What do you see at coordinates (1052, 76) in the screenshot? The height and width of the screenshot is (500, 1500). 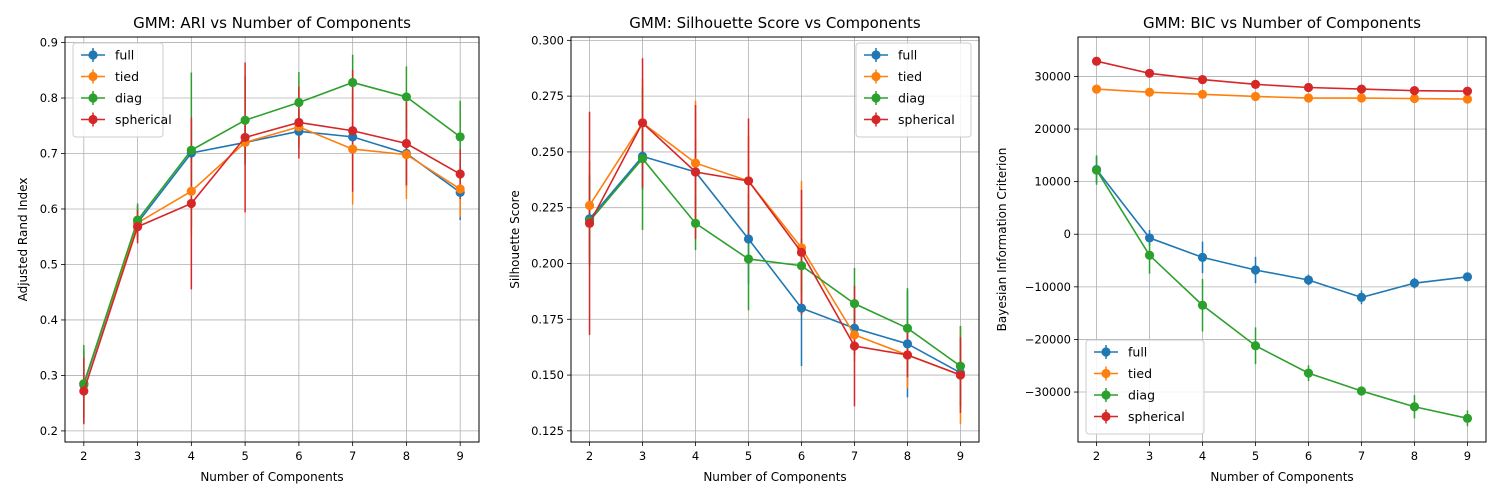 I see `y-tick-label: 30000` at bounding box center [1052, 76].